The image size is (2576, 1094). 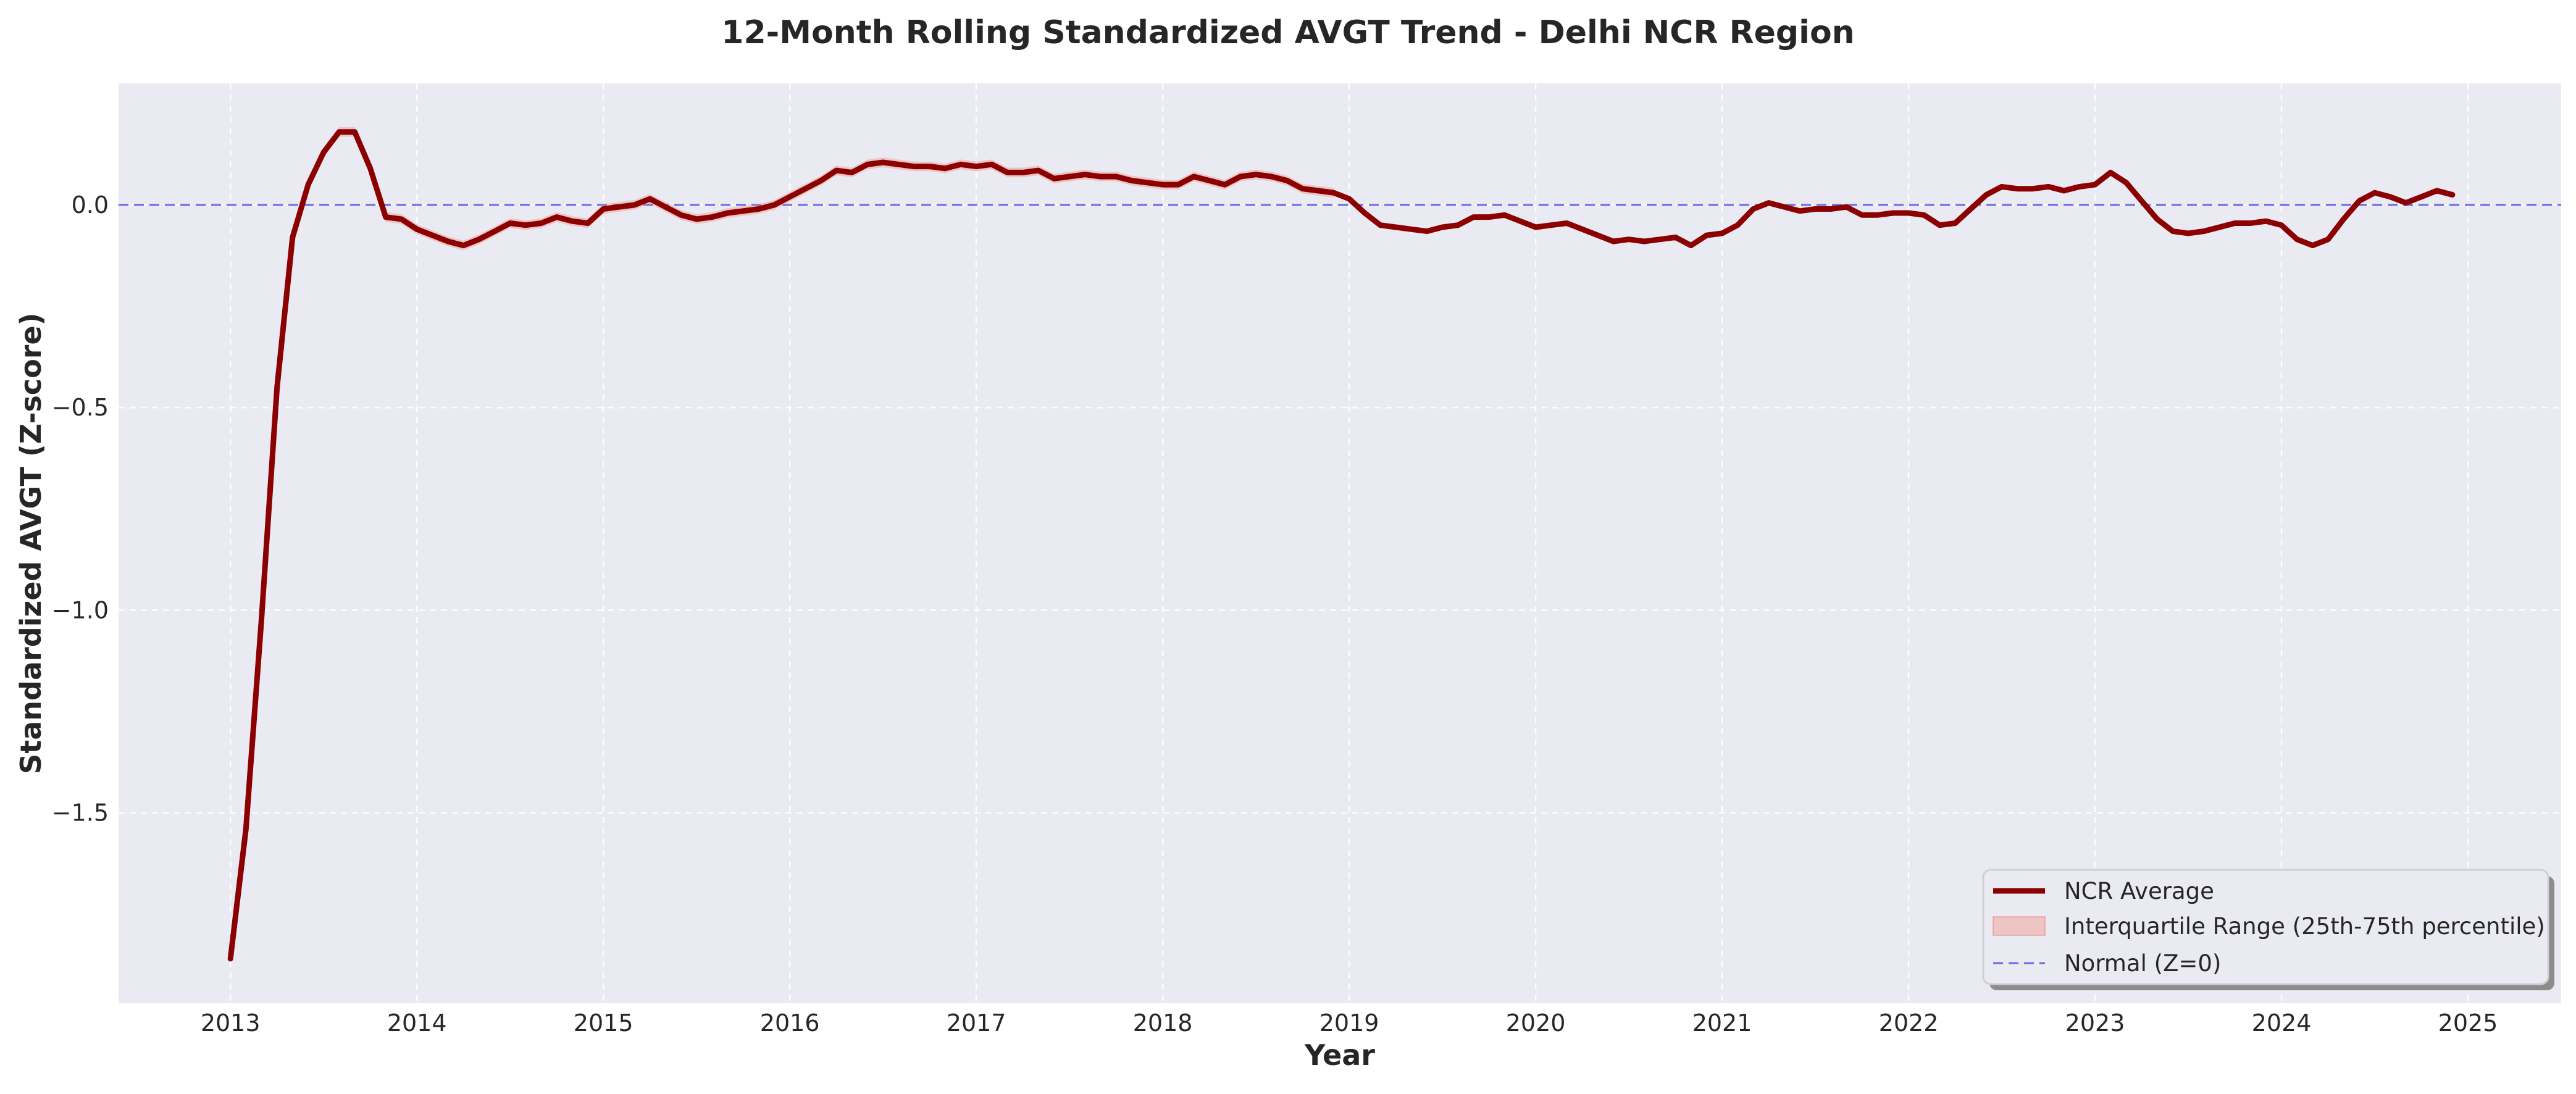 What do you see at coordinates (2139, 891) in the screenshot?
I see `legend-label-ncr-average: NCR Average` at bounding box center [2139, 891].